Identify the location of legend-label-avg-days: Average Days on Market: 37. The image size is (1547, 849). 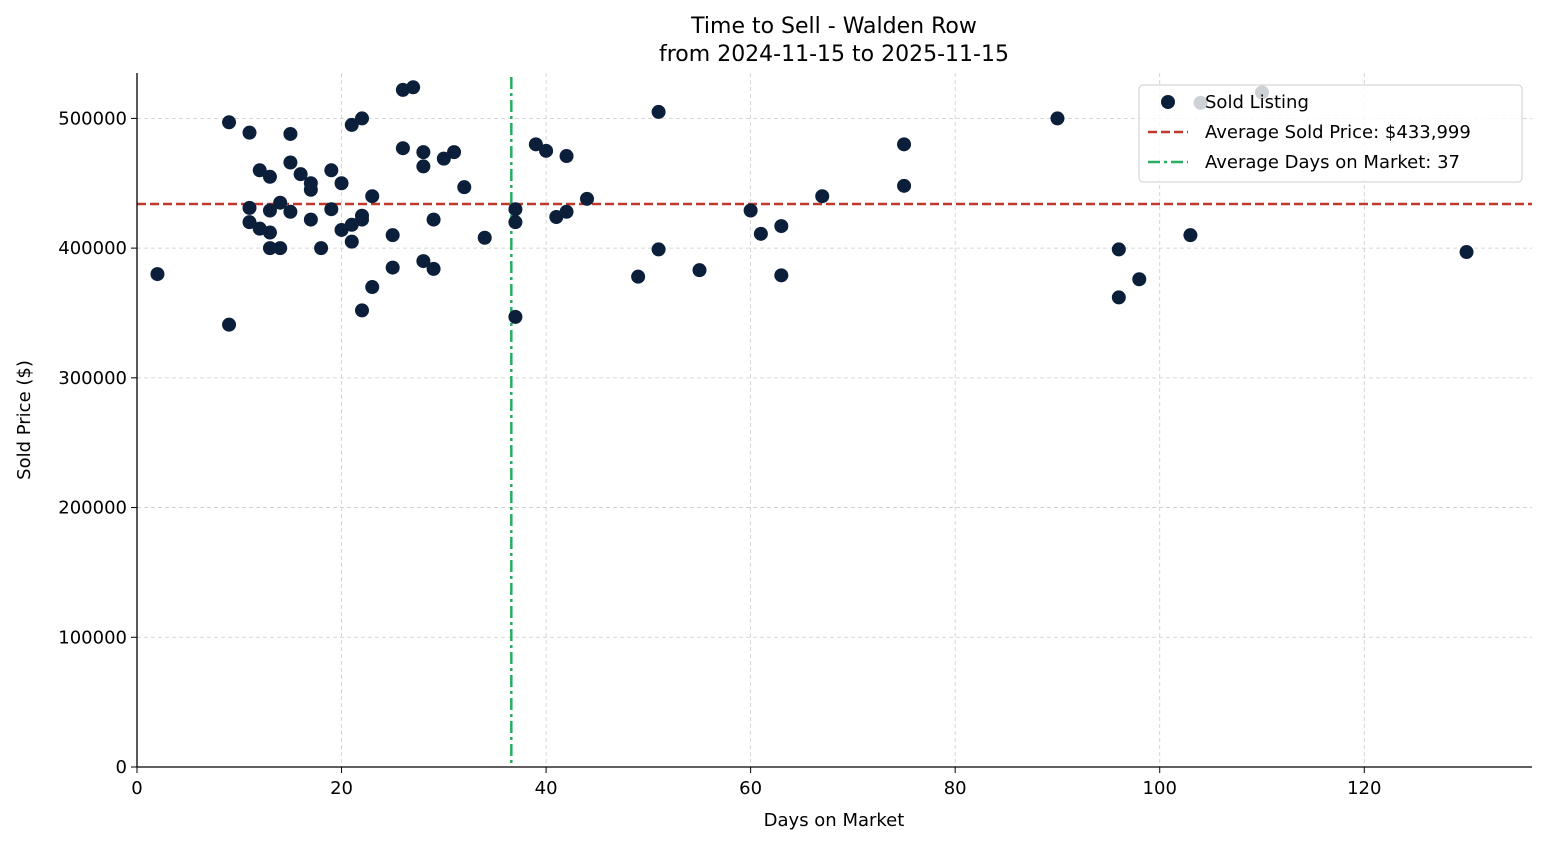
(1332, 162).